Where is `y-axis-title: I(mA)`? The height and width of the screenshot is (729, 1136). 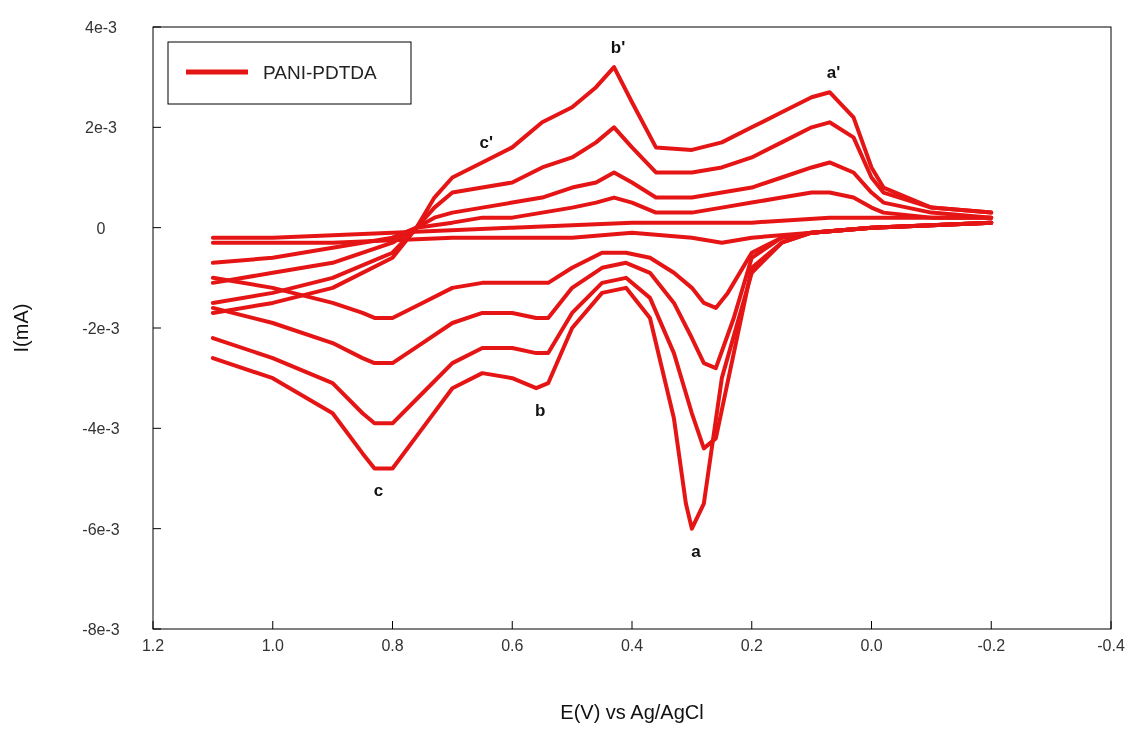
y-axis-title: I(mA) is located at coordinates (21, 328).